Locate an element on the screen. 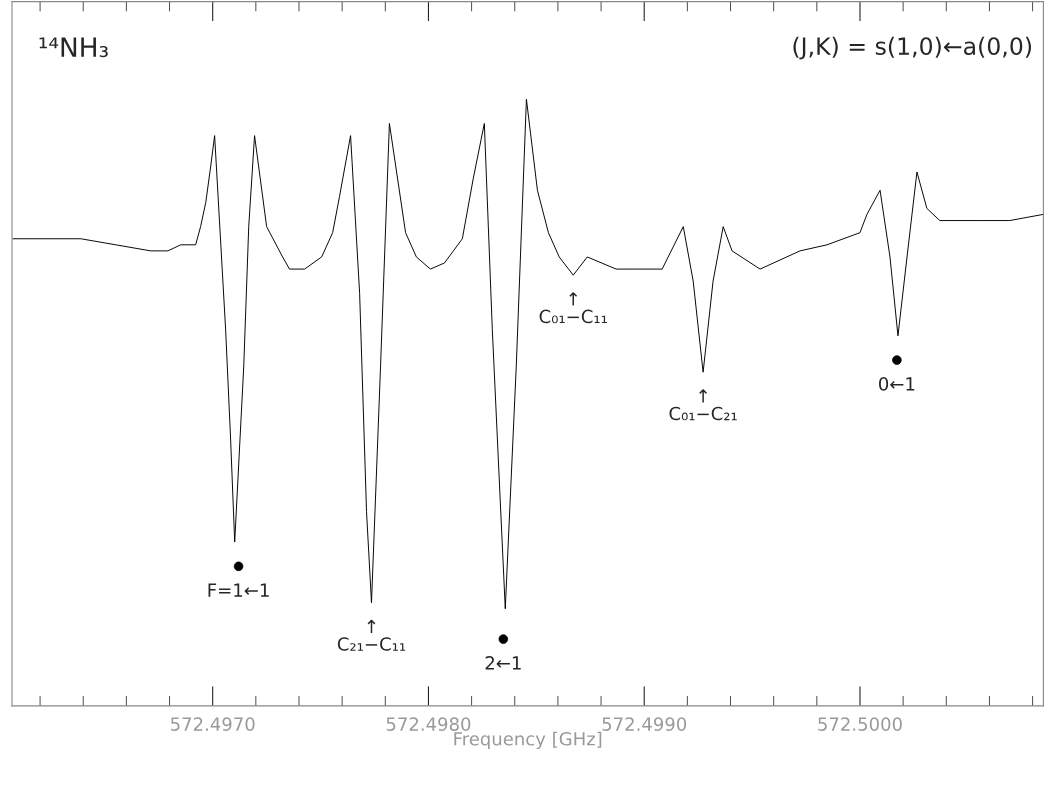 The height and width of the screenshot is (786, 1046). annotation: 0←1 is located at coordinates (897, 384).